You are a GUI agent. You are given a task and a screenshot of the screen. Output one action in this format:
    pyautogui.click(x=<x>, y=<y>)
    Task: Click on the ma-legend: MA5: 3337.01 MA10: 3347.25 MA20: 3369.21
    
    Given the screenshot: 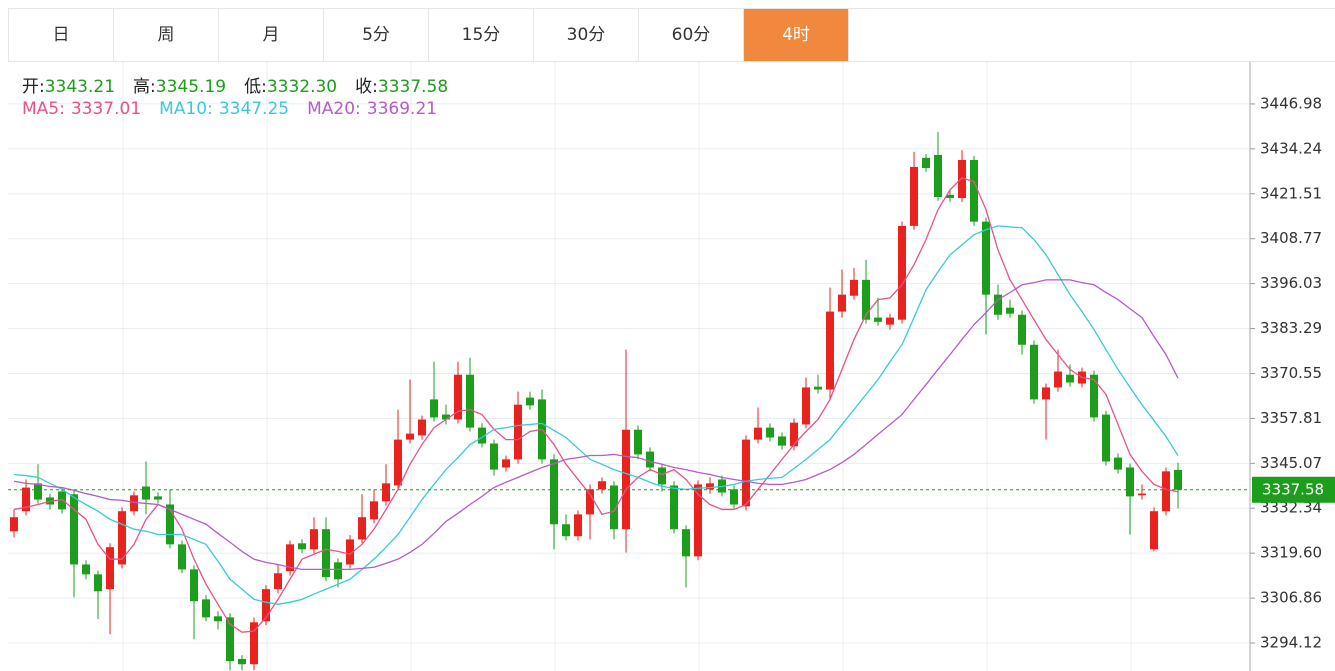 What is the action you would take?
    pyautogui.click(x=238, y=109)
    